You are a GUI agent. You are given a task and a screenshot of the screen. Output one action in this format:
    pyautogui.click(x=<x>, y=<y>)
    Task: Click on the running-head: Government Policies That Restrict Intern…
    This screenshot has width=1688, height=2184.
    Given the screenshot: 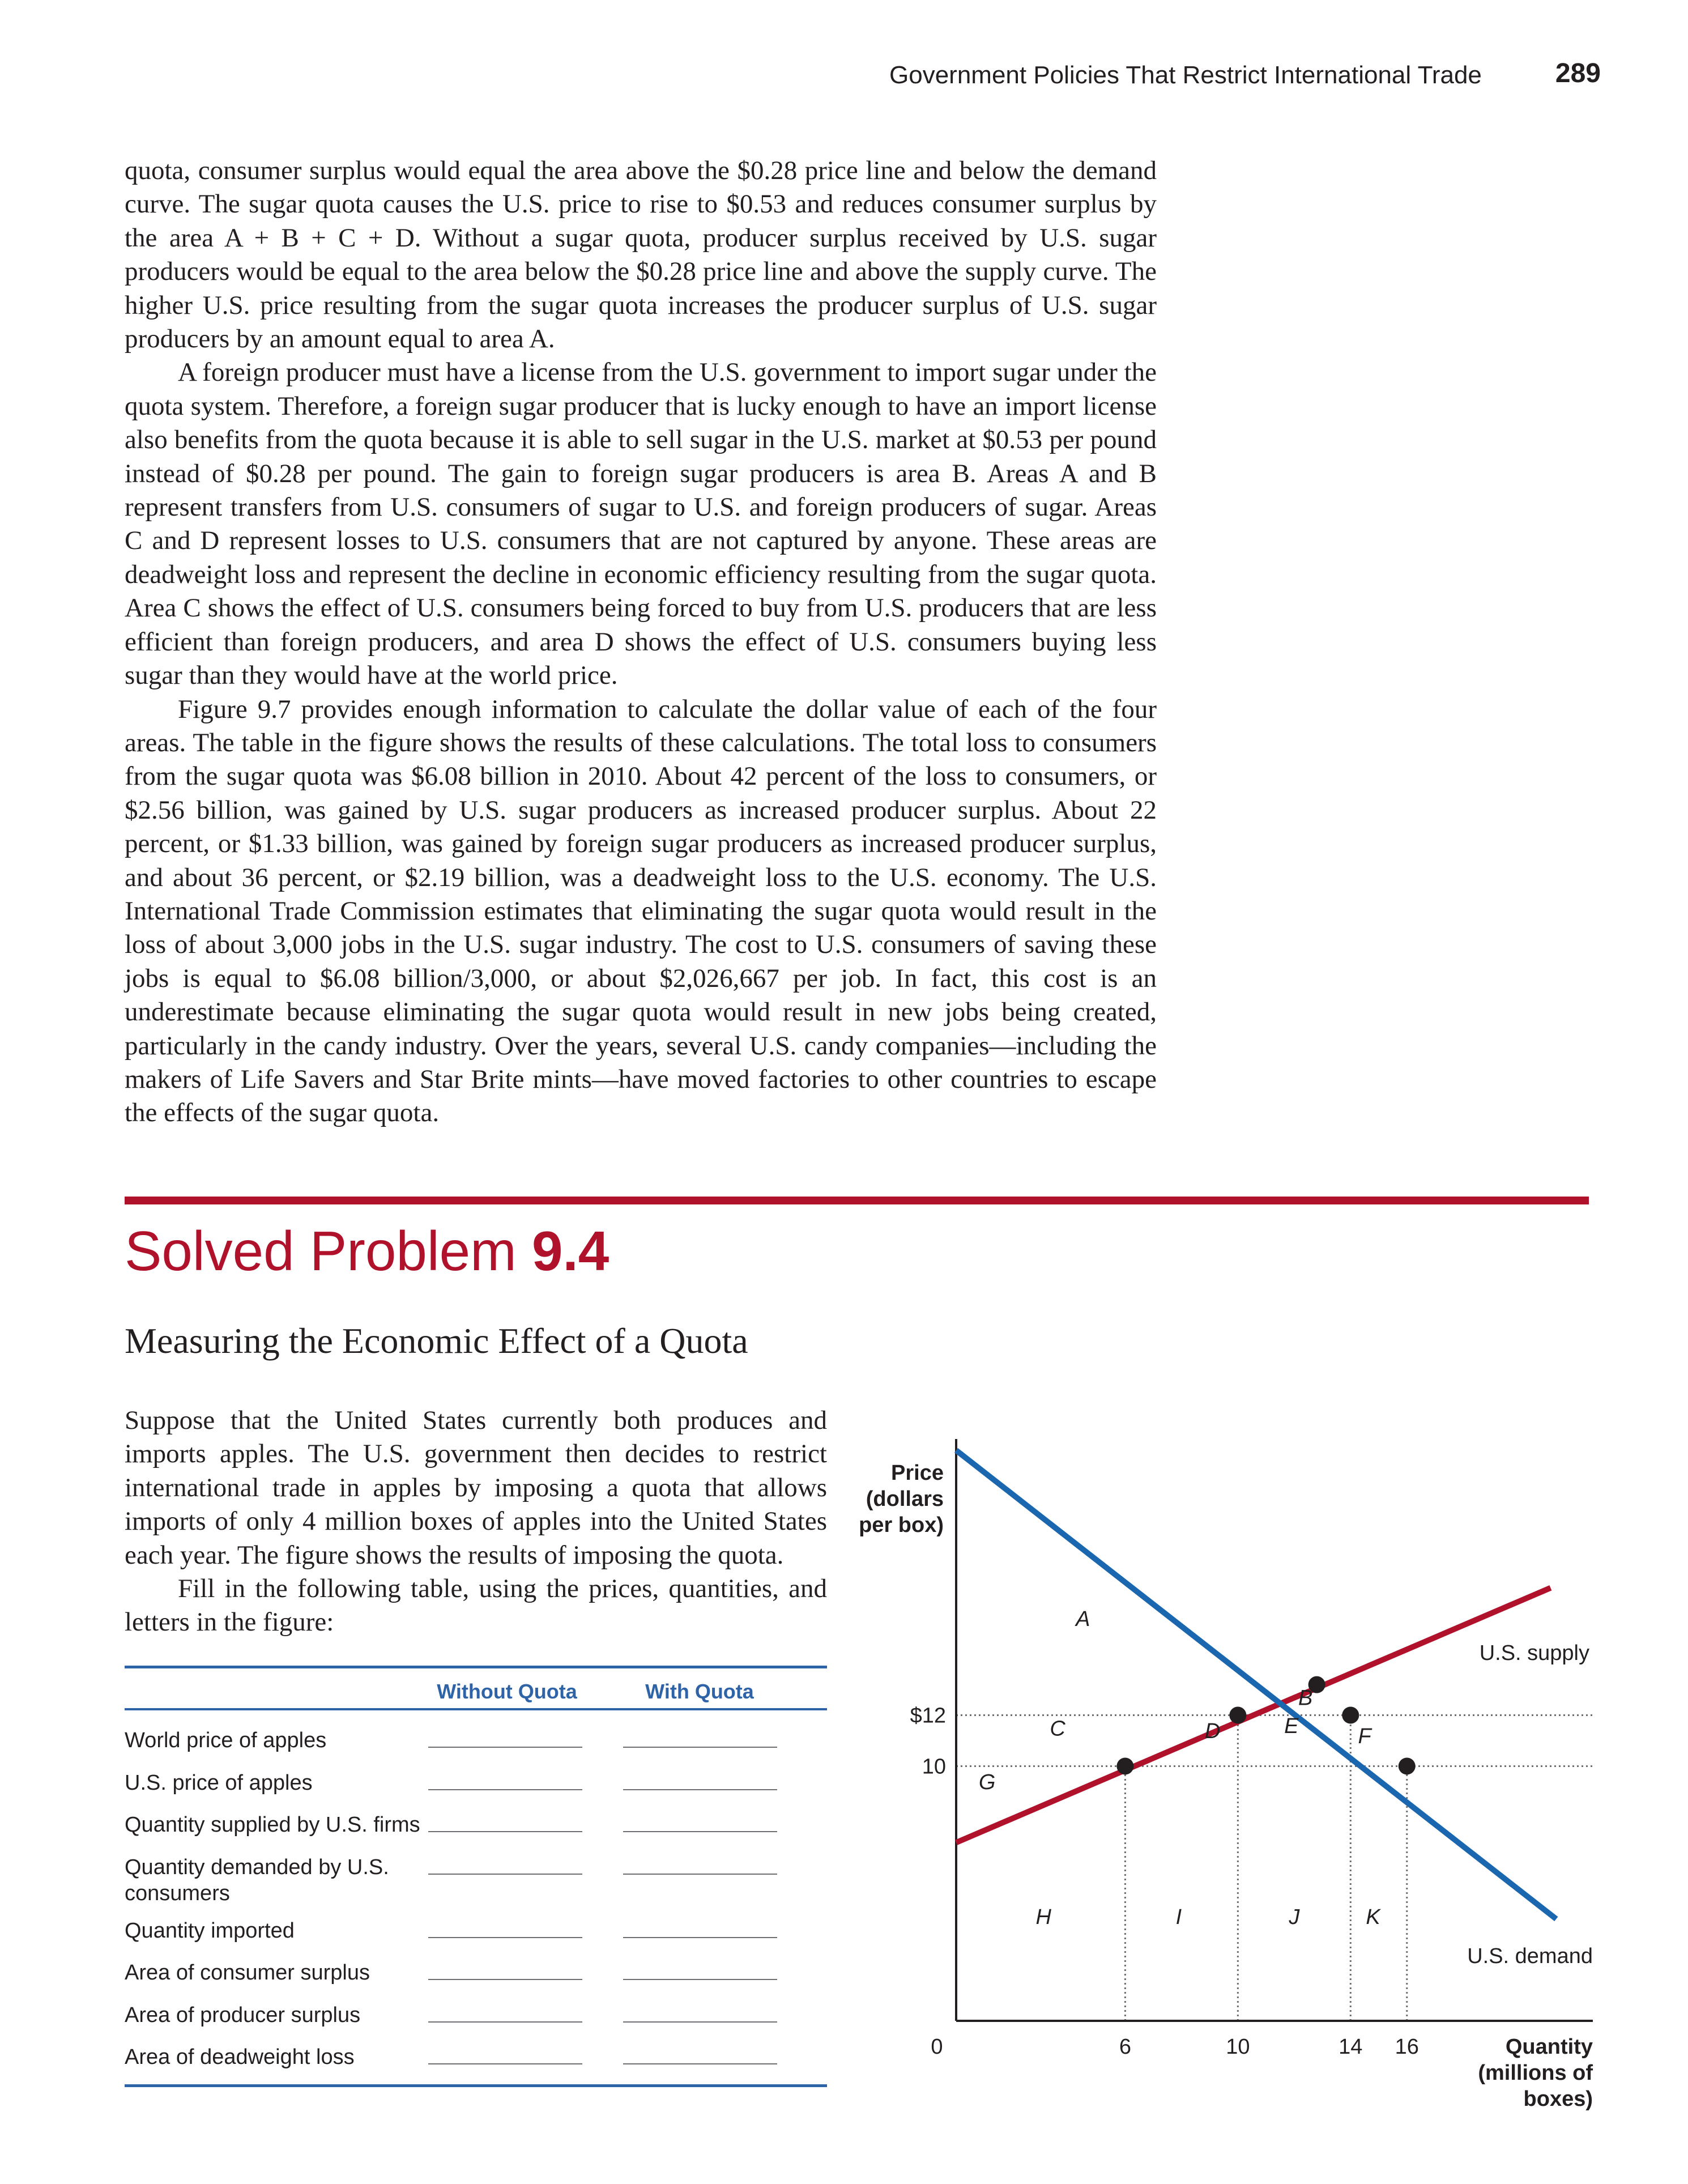 What is the action you would take?
    pyautogui.click(x=1185, y=75)
    